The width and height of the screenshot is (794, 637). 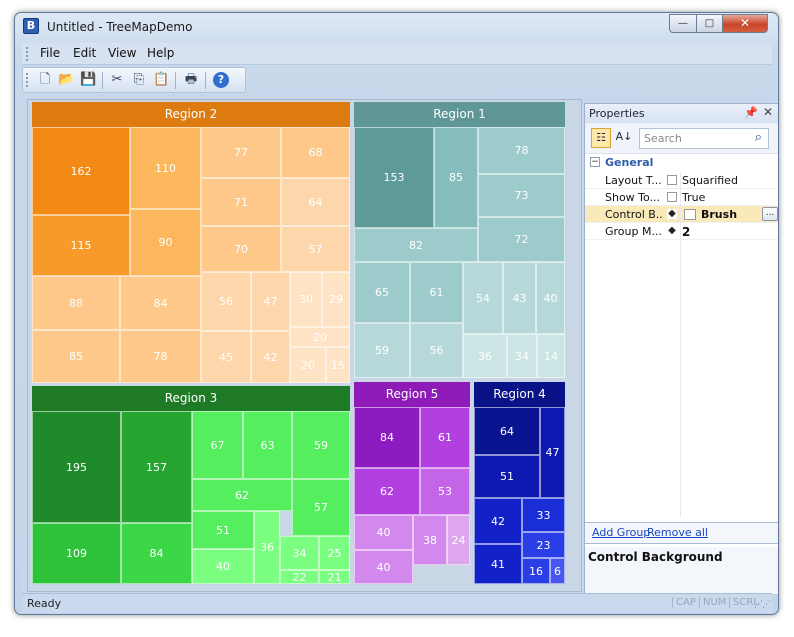 What do you see at coordinates (338, 365) in the screenshot?
I see `treemap-cell: 15` at bounding box center [338, 365].